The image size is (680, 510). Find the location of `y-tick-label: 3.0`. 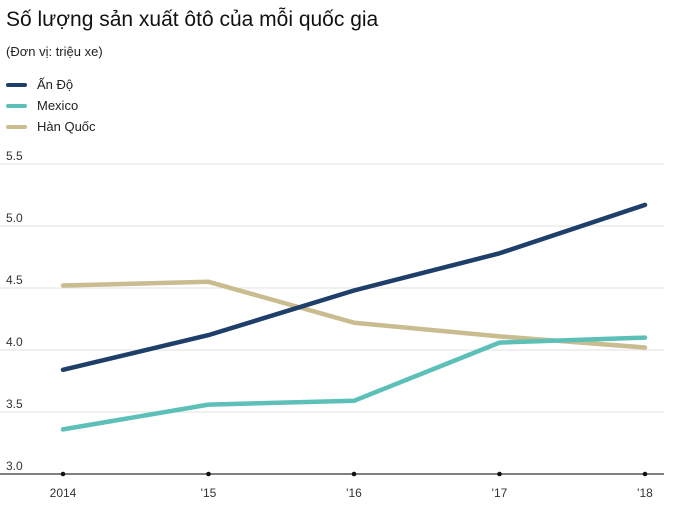

y-tick-label: 3.0 is located at coordinates (14, 466).